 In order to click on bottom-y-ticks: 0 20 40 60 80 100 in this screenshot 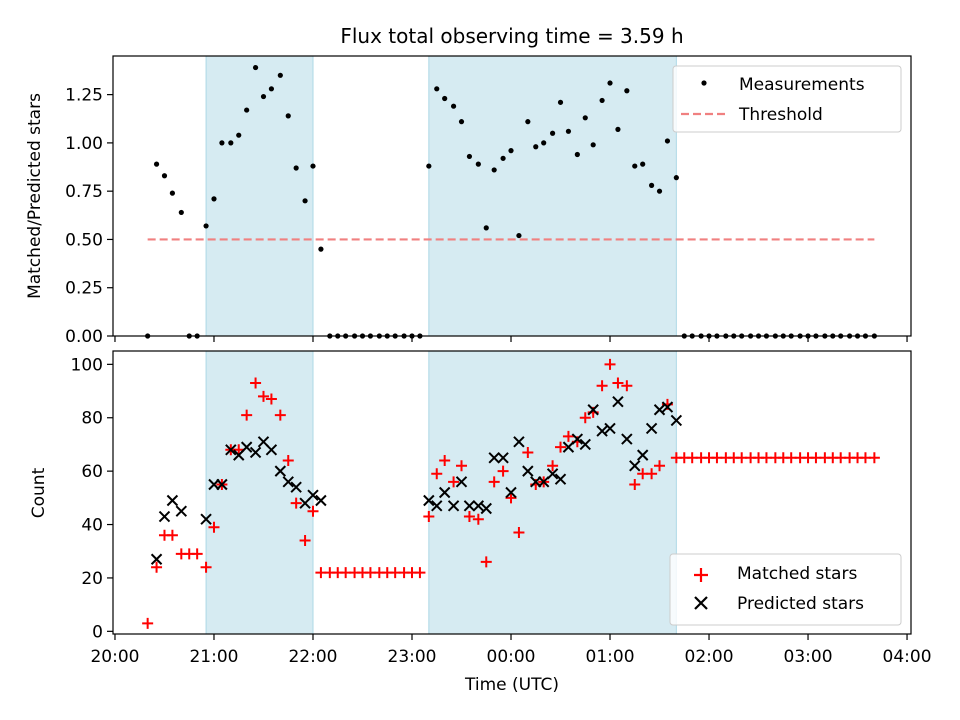, I will do `click(92, 498)`.